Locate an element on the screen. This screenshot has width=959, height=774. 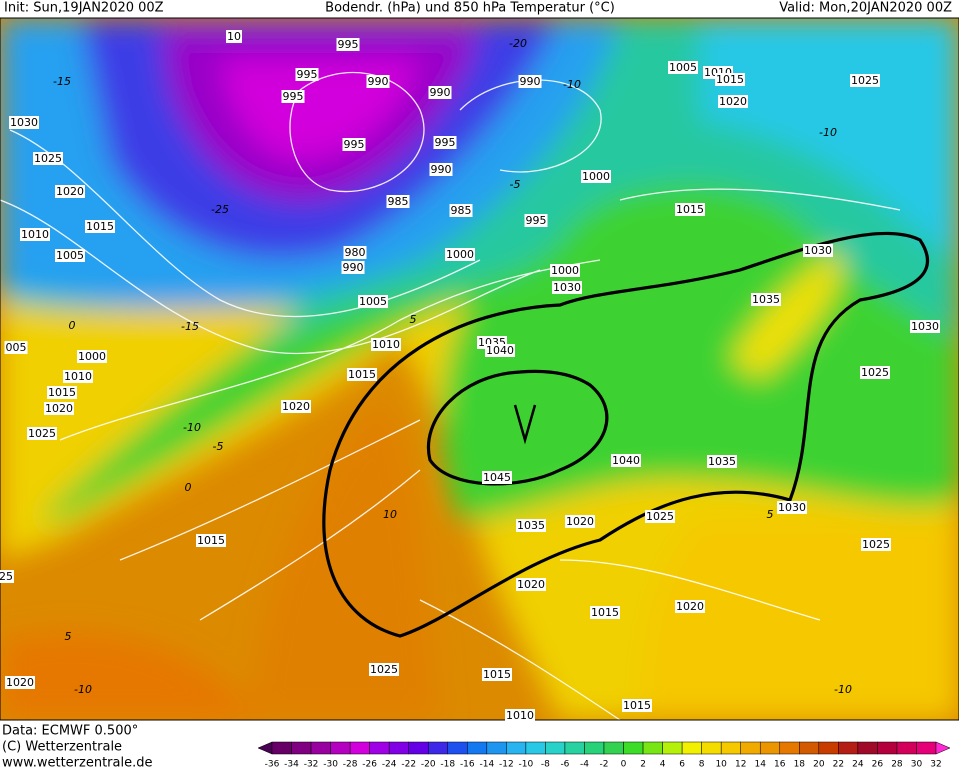
isobar-label: 10 is located at coordinates (234, 36).